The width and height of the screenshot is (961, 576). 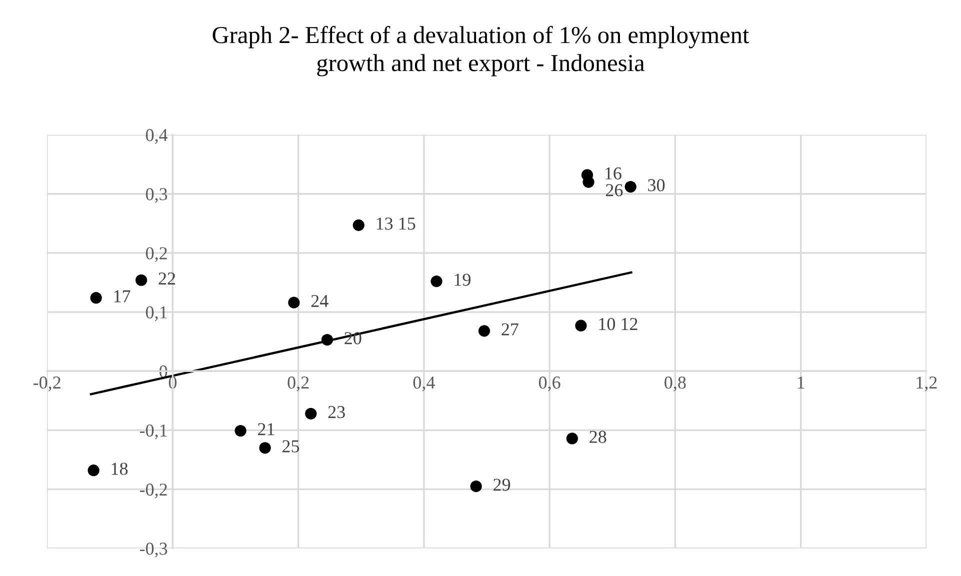 What do you see at coordinates (291, 446) in the screenshot?
I see `annotation: 25` at bounding box center [291, 446].